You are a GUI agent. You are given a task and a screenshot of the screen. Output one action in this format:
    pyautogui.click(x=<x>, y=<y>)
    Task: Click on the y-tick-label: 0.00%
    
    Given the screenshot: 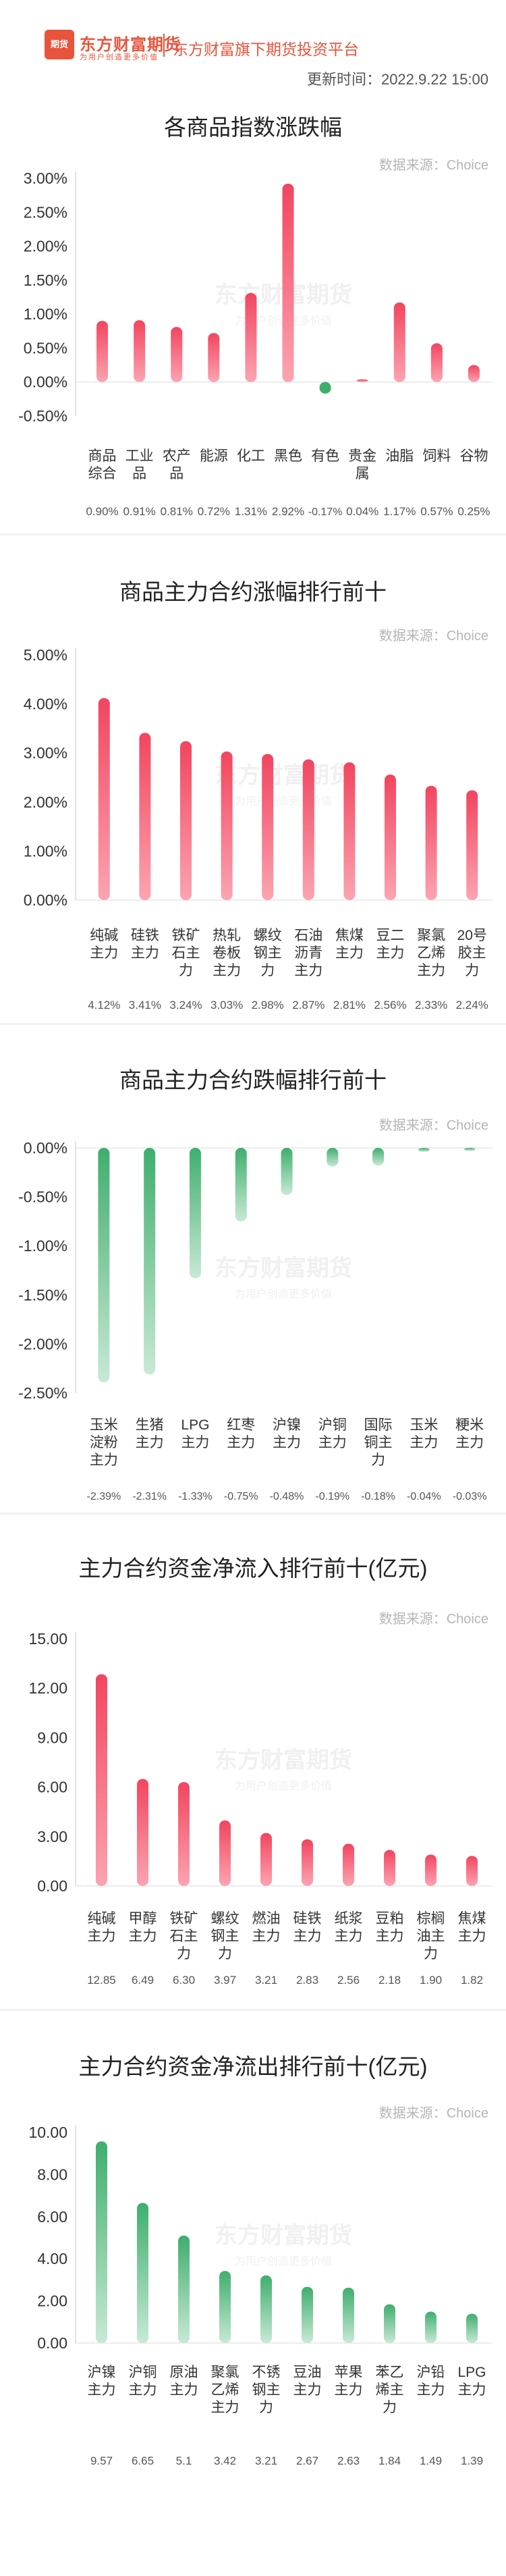 What is the action you would take?
    pyautogui.click(x=45, y=1148)
    